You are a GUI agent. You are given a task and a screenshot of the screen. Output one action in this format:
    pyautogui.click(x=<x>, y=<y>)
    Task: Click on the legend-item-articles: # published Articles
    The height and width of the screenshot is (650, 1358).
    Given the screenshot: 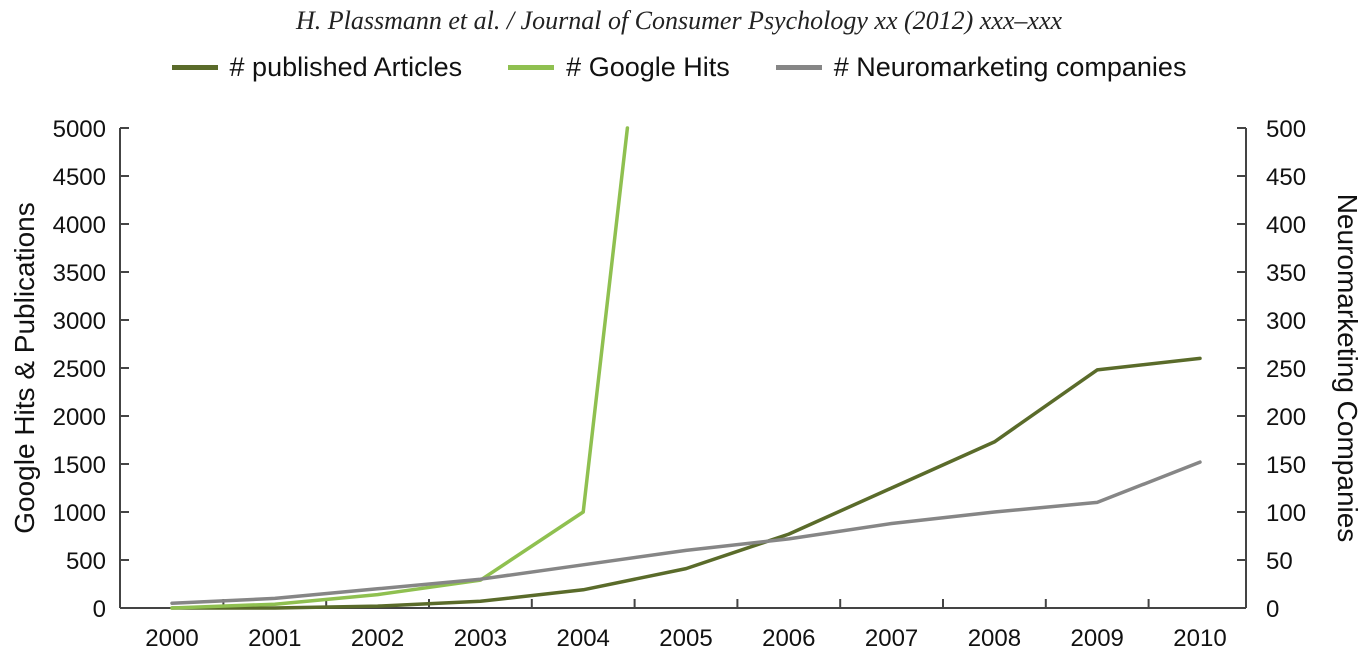 What is the action you would take?
    pyautogui.click(x=317, y=67)
    